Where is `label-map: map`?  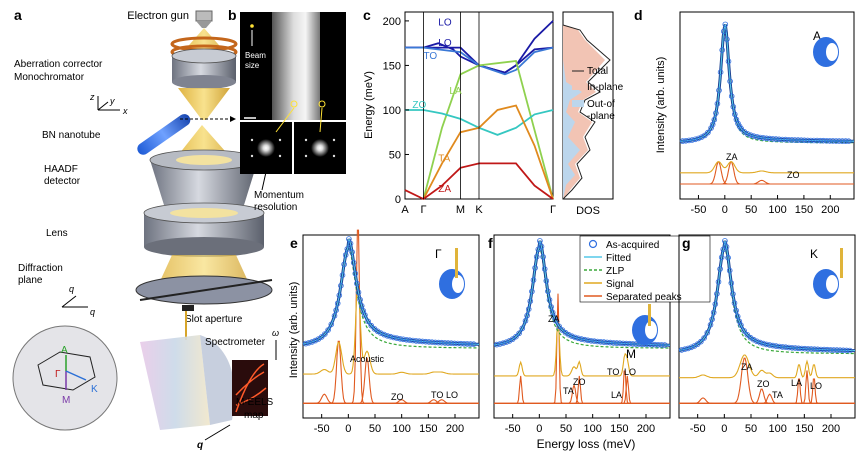 label-map: map is located at coordinates (254, 415).